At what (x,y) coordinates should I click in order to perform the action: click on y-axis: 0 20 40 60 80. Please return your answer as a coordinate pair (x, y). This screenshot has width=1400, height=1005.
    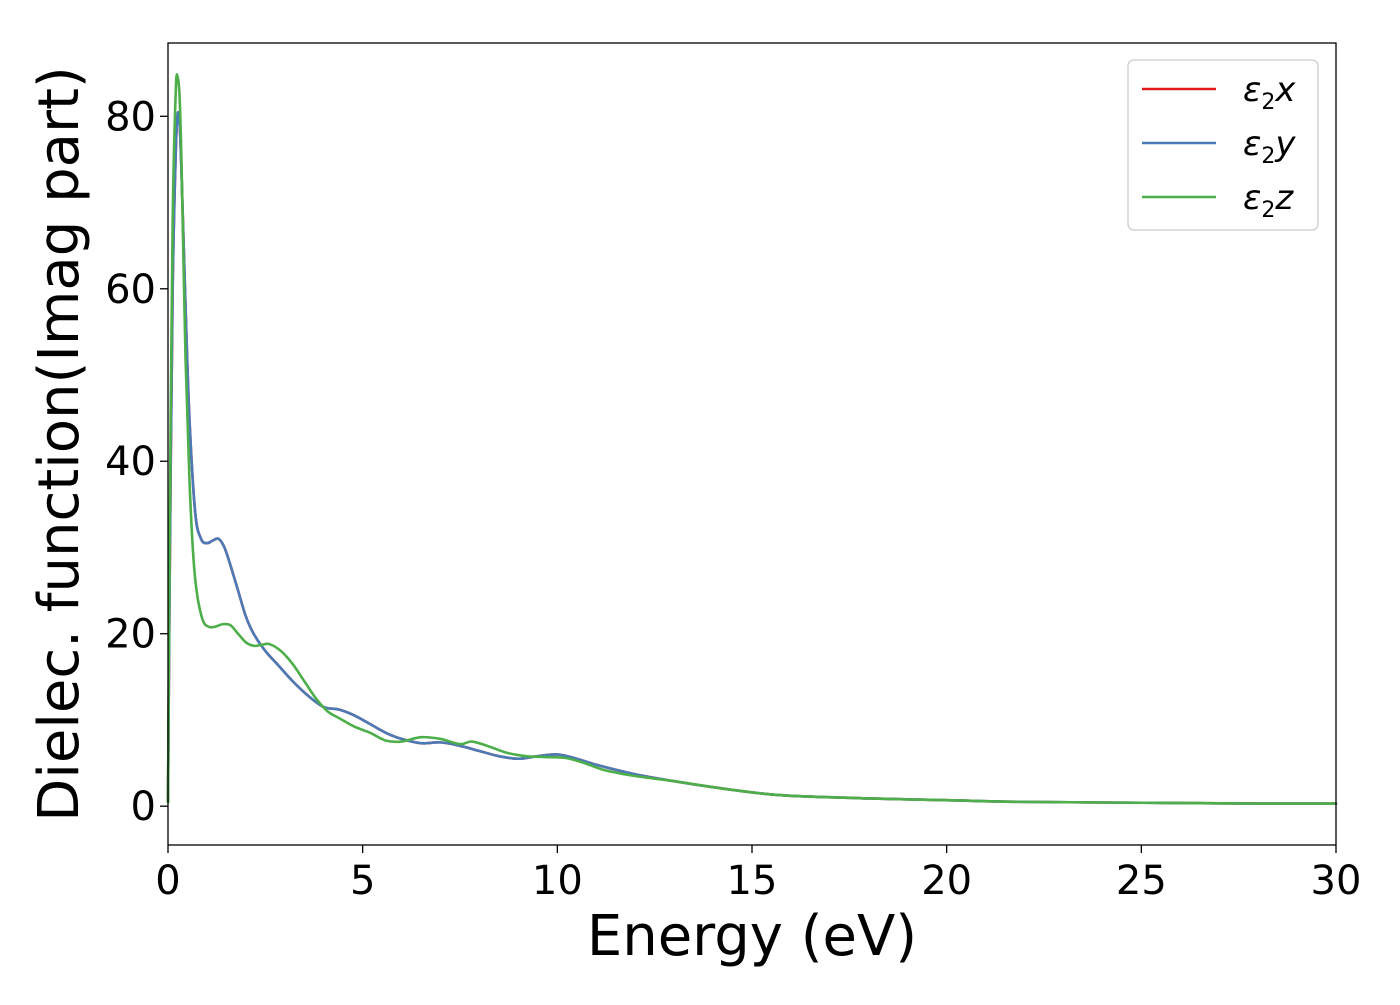
    Looking at the image, I should click on (136, 462).